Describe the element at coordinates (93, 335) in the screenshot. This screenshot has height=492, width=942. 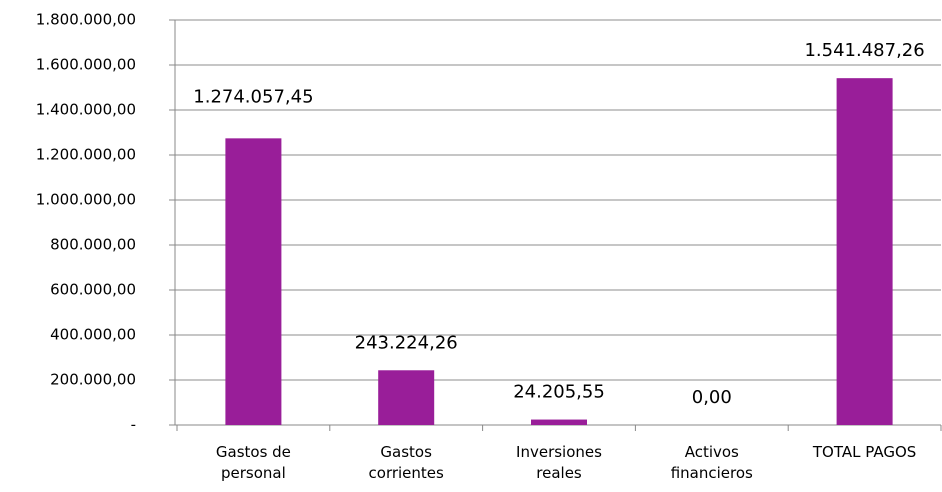
I see `y-tick-label: 400.000,00` at that location.